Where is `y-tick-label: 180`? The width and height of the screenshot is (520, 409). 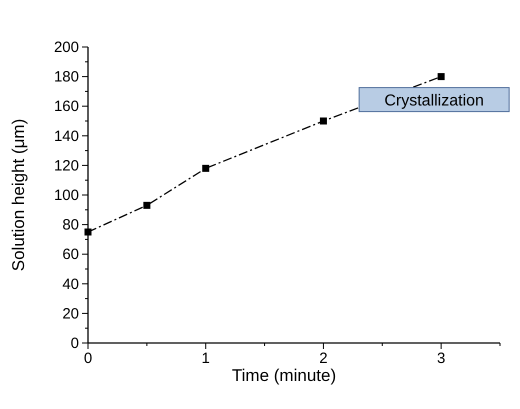
y-tick-label: 180 is located at coordinates (66, 77).